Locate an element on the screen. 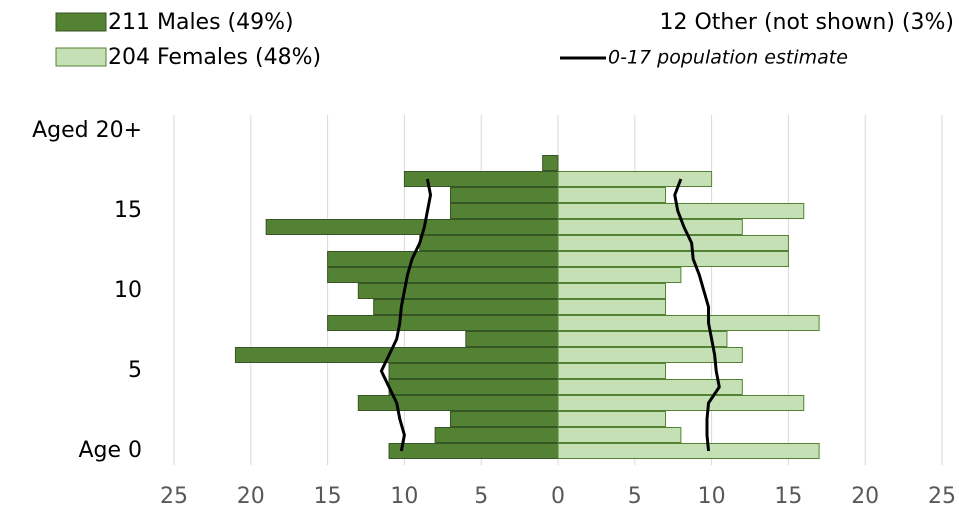  legend-swatch-males is located at coordinates (81, 22).